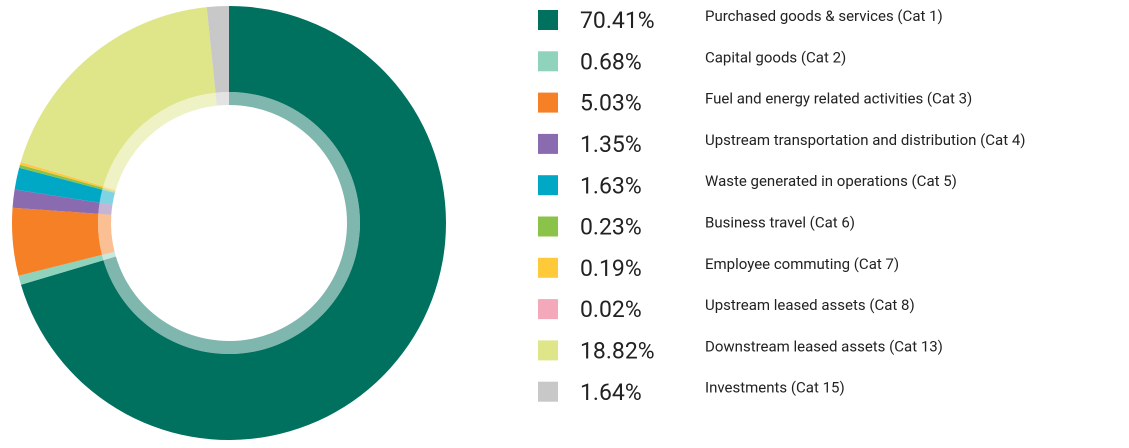 The image size is (1129, 448). Describe the element at coordinates (611, 268) in the screenshot. I see `legend-value: 0.19%` at that location.